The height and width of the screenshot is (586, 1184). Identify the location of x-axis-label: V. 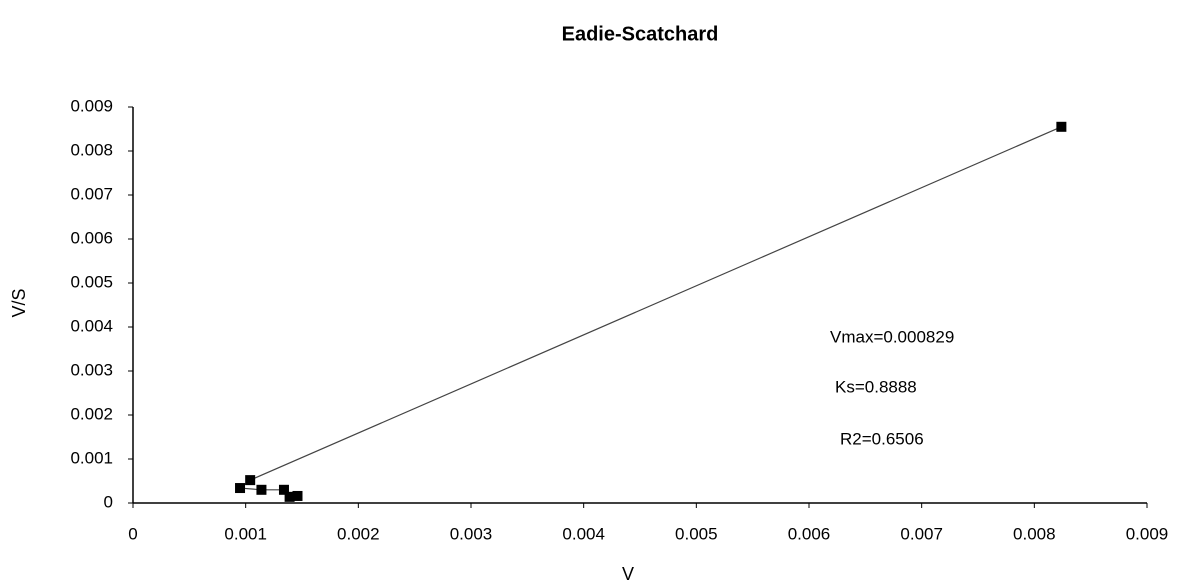
(628, 574).